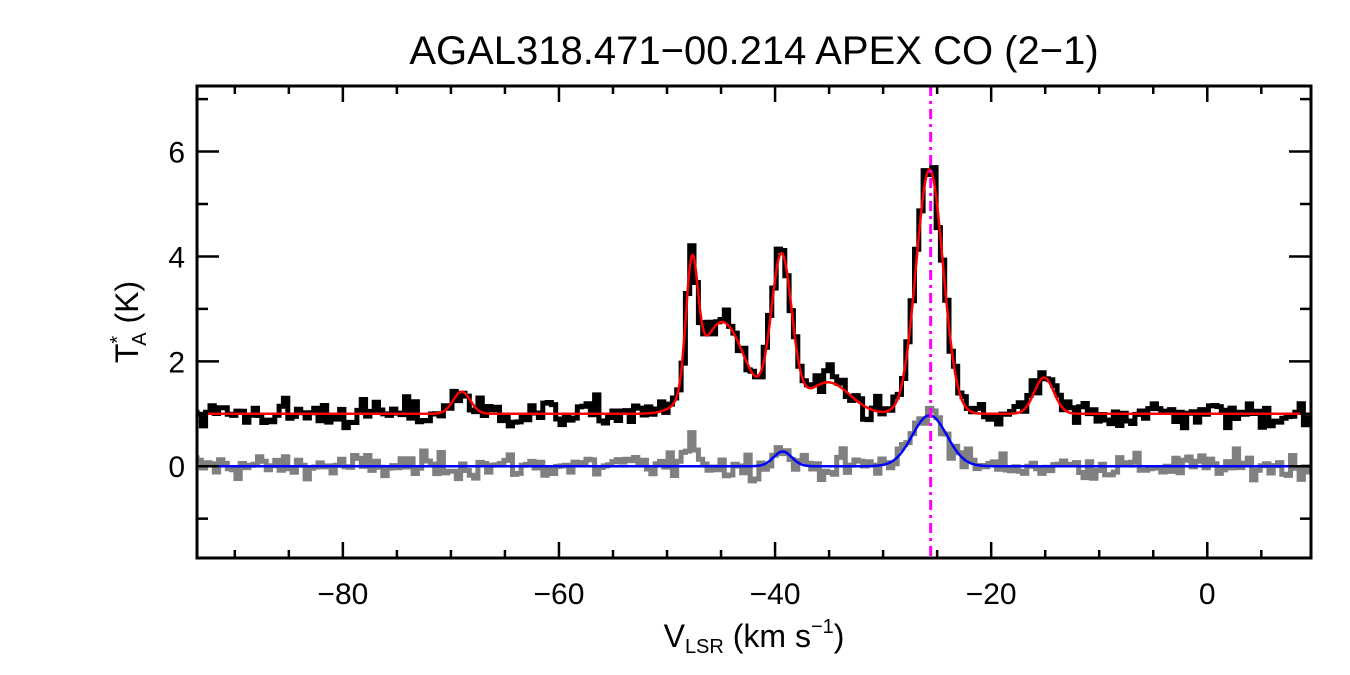  I want to click on x-tick-label: −80, so click(342, 594).